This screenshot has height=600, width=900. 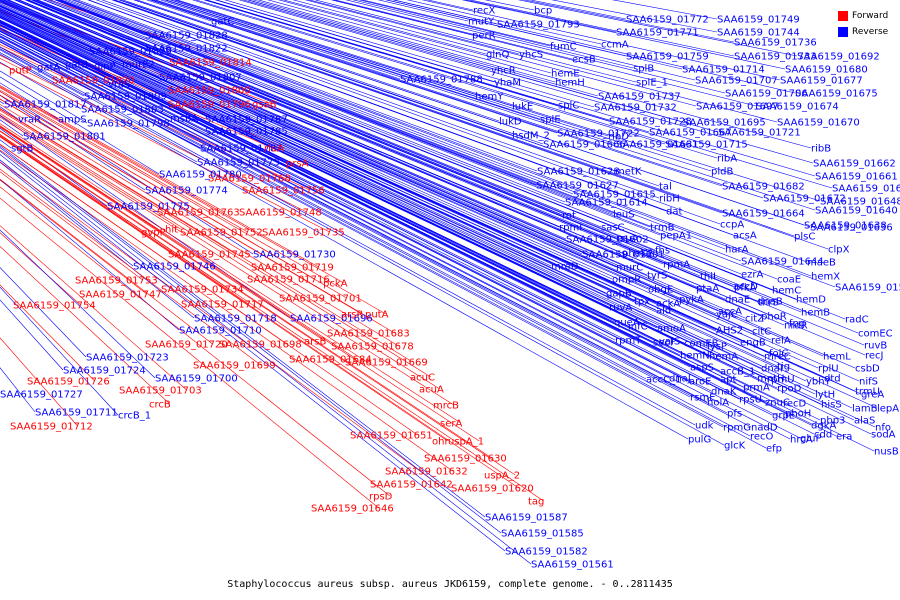 What do you see at coordinates (723, 357) in the screenshot?
I see `gene-label: hemA` at bounding box center [723, 357].